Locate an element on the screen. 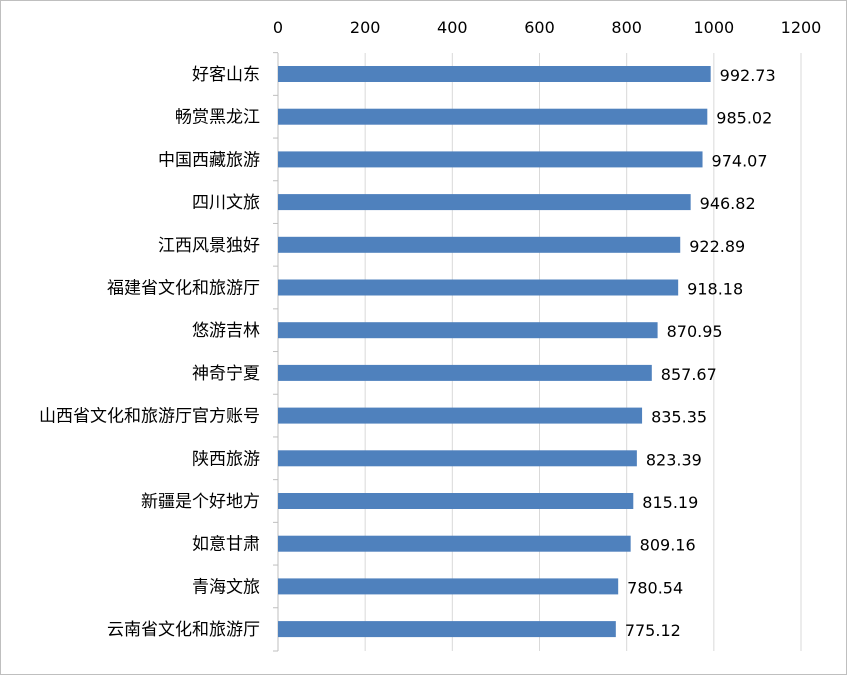 This screenshot has height=678, width=847. category-label: 中国西藏旅游 is located at coordinates (209, 160).